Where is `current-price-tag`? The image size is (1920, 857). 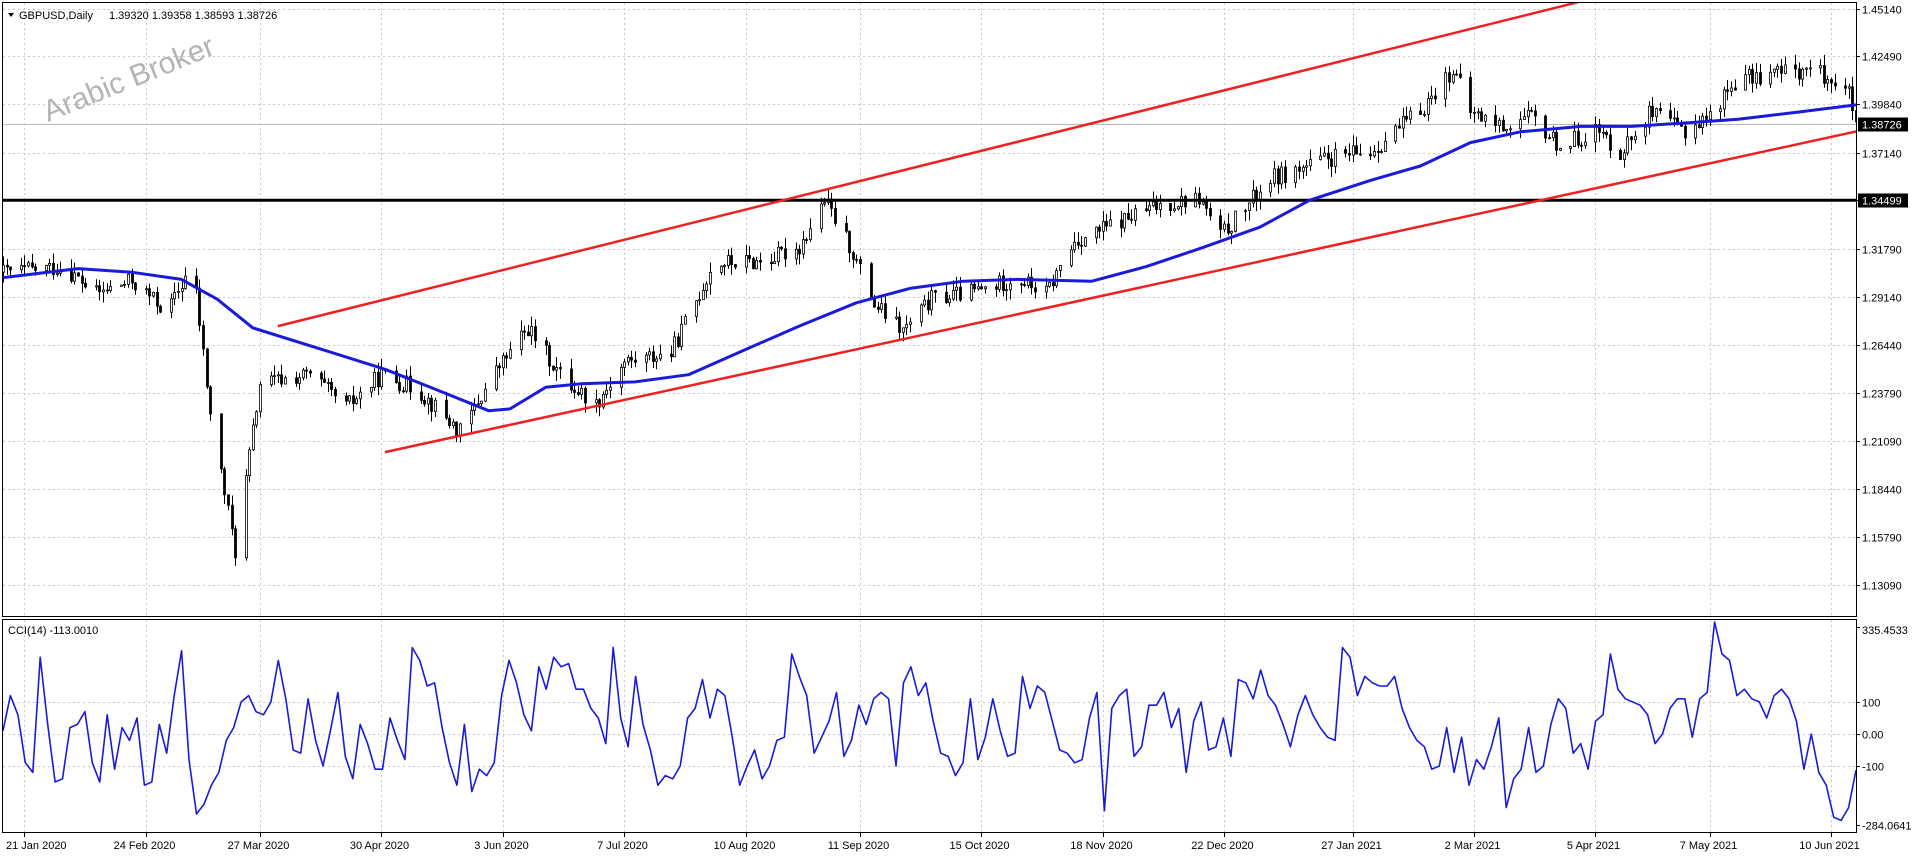
current-price-tag is located at coordinates (1883, 124).